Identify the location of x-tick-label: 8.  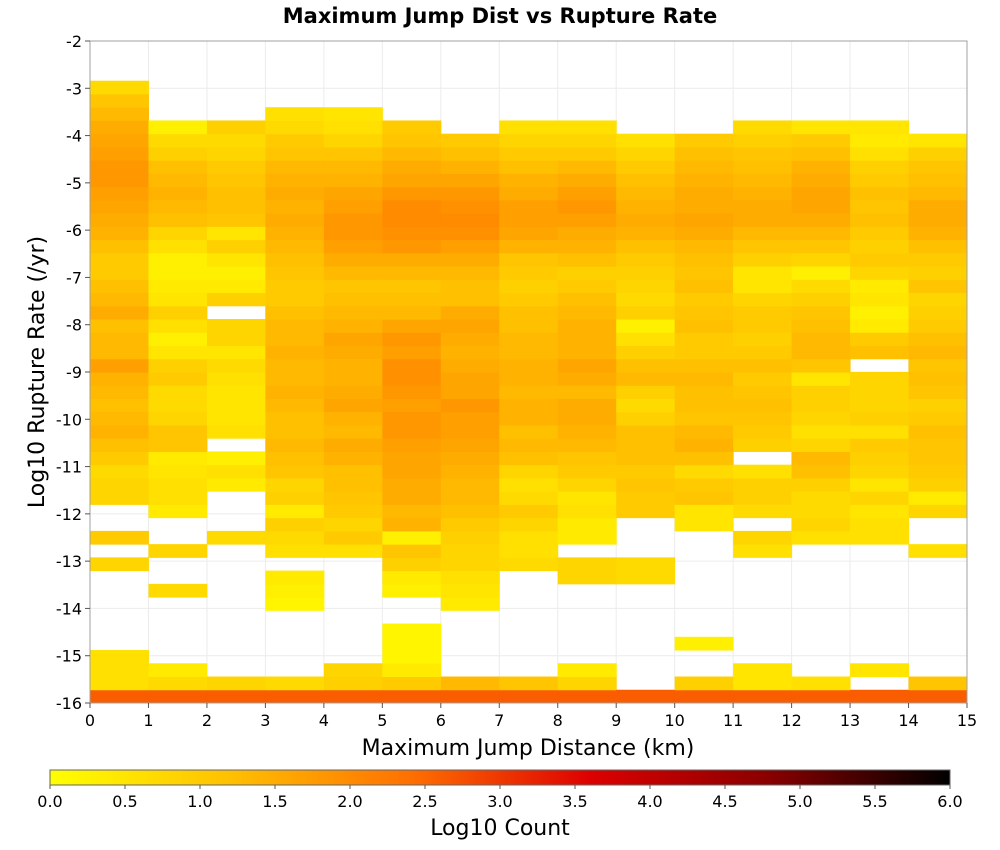
(558, 720).